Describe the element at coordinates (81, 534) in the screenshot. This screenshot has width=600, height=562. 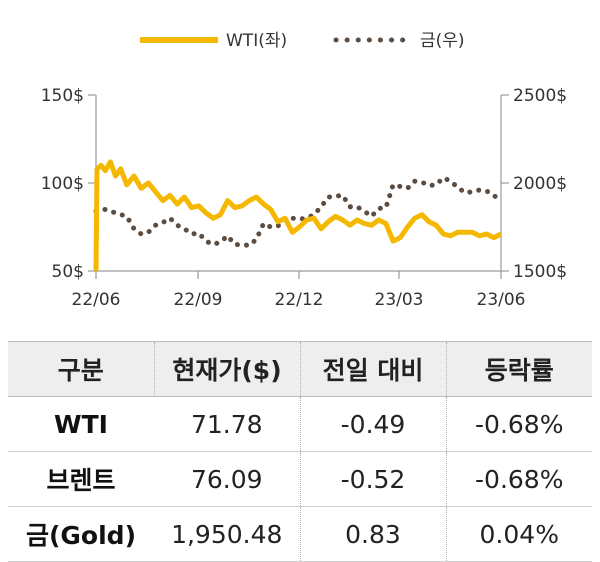
I see `row-label: 금(Gold)` at that location.